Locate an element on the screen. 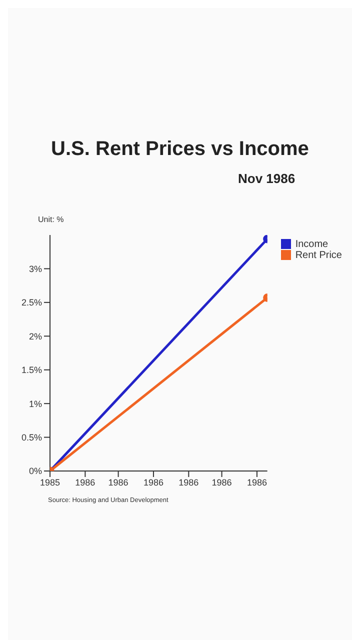 The width and height of the screenshot is (360, 640). y-tick-label: 2% is located at coordinates (35, 336).